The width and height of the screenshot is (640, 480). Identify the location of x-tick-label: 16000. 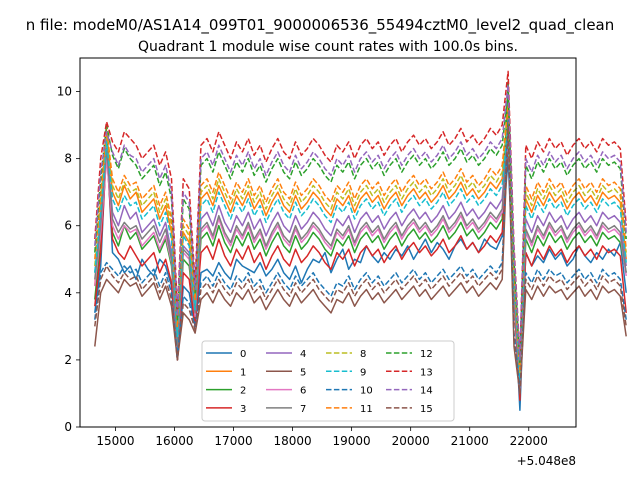
(174, 441).